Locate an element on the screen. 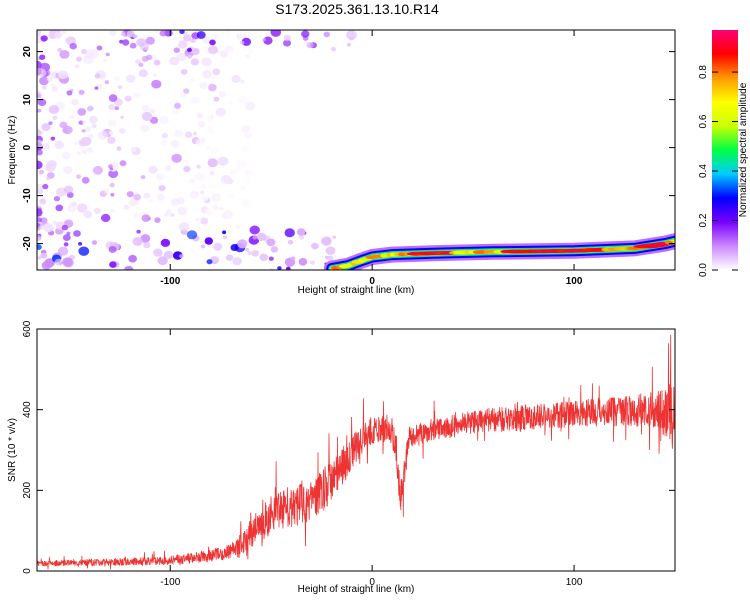 This screenshot has height=600, width=750. colorbar-ramp is located at coordinates (725, 150).